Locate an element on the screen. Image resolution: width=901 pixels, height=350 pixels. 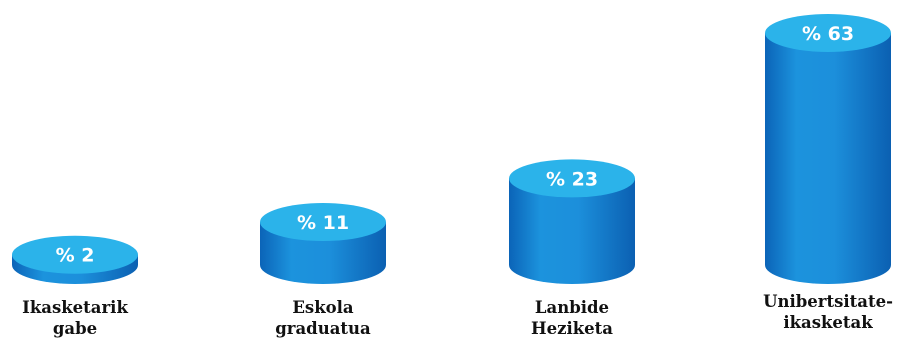
bar-4: % 63 is located at coordinates (828, 149).